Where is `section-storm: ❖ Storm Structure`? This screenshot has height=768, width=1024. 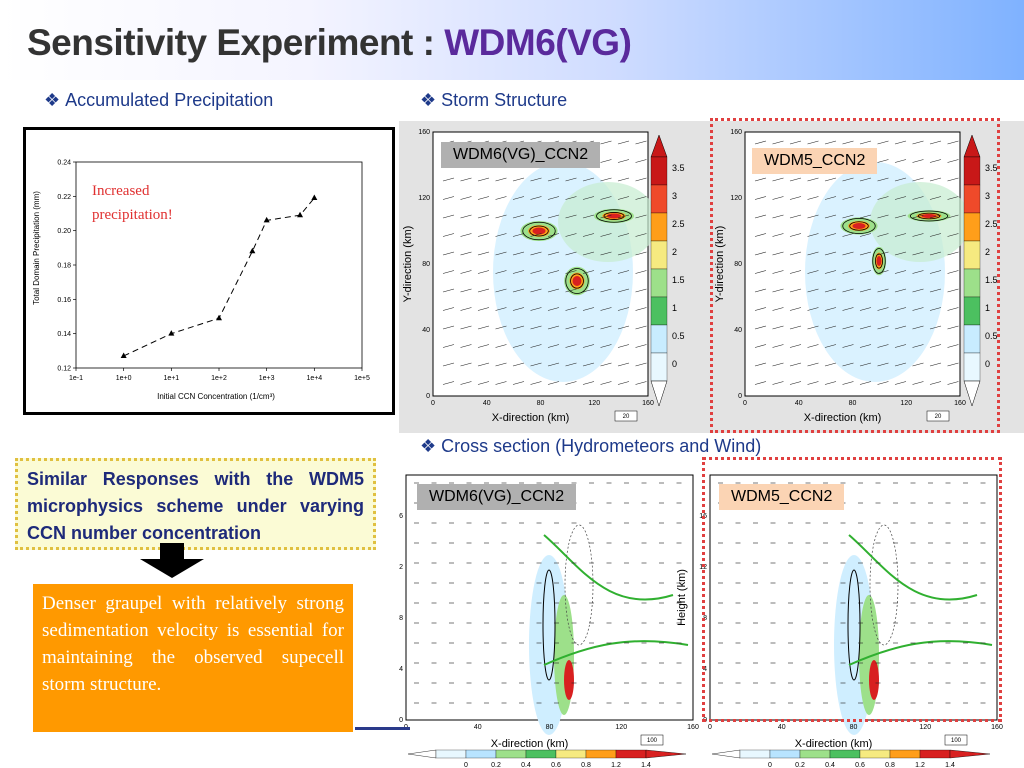 section-storm: ❖ Storm Structure is located at coordinates (493, 100).